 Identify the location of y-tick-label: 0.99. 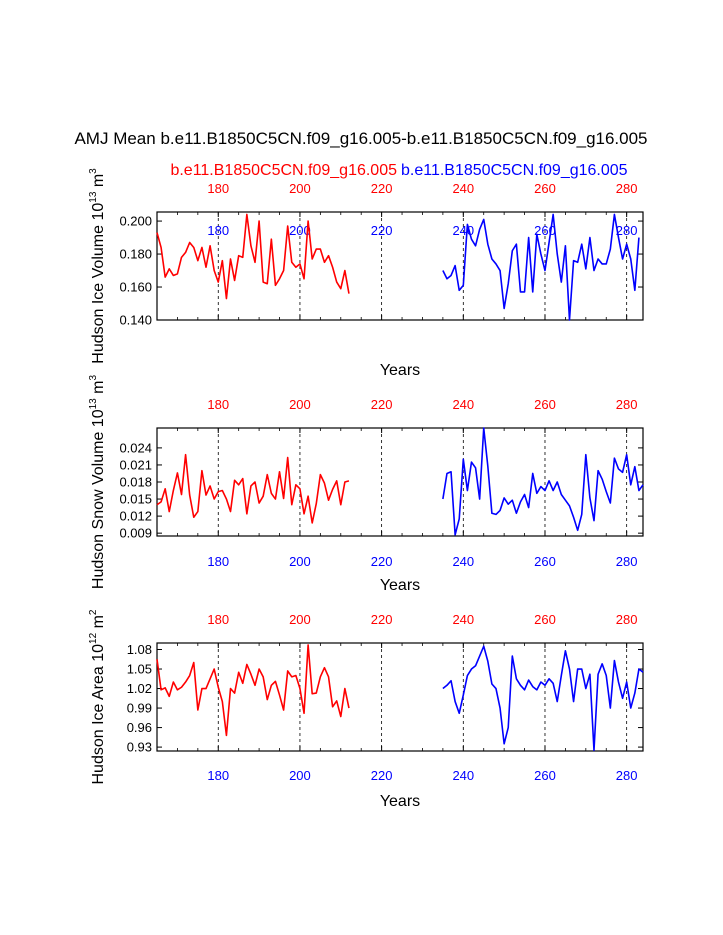
(139, 708).